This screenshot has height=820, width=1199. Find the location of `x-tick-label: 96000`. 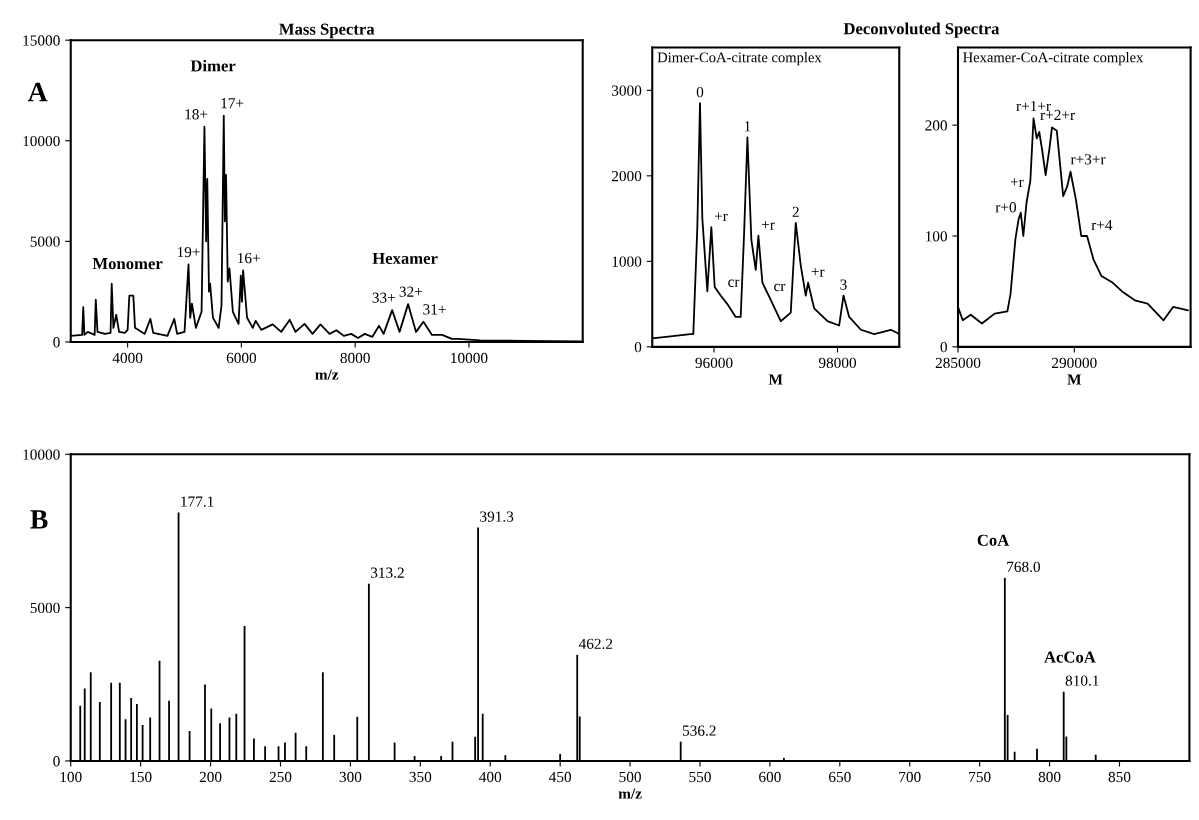

x-tick-label: 96000 is located at coordinates (714, 363).